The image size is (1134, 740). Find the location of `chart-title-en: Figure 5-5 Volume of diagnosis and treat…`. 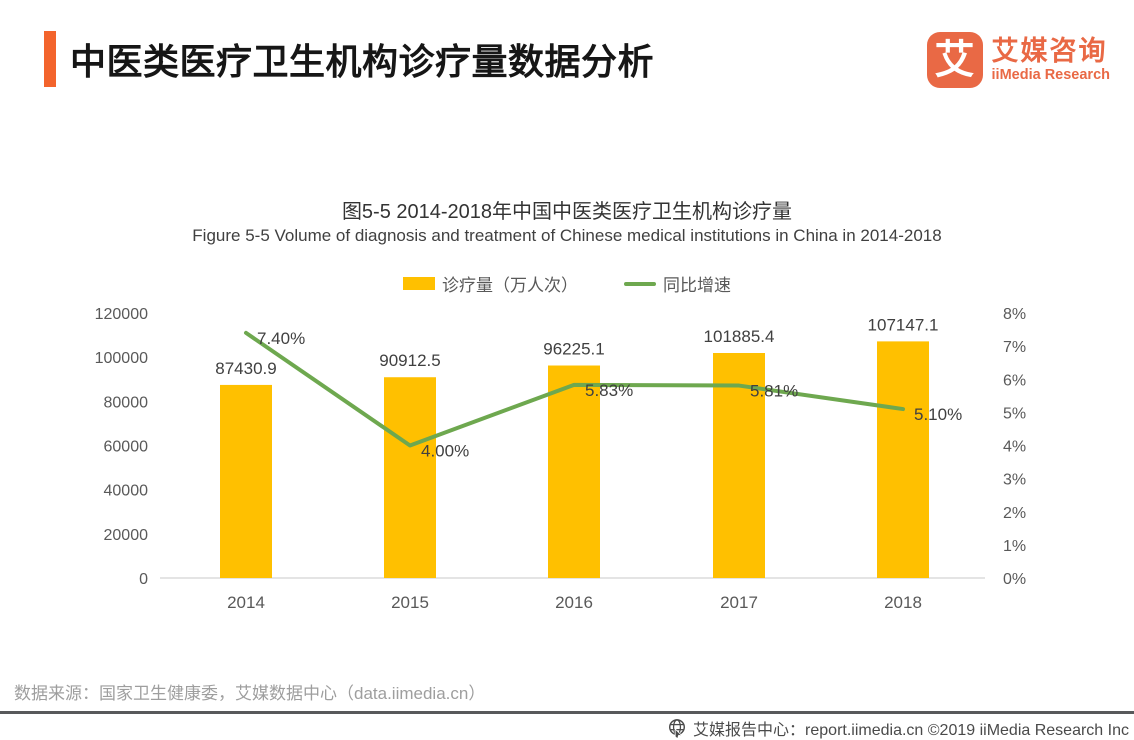

chart-title-en: Figure 5-5 Volume of diagnosis and treat… is located at coordinates (567, 235).